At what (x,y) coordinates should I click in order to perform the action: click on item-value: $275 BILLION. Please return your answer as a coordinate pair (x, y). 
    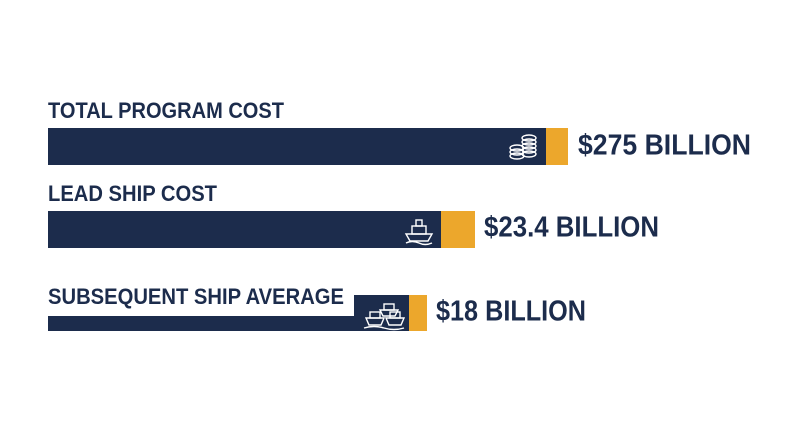
    Looking at the image, I should click on (664, 146).